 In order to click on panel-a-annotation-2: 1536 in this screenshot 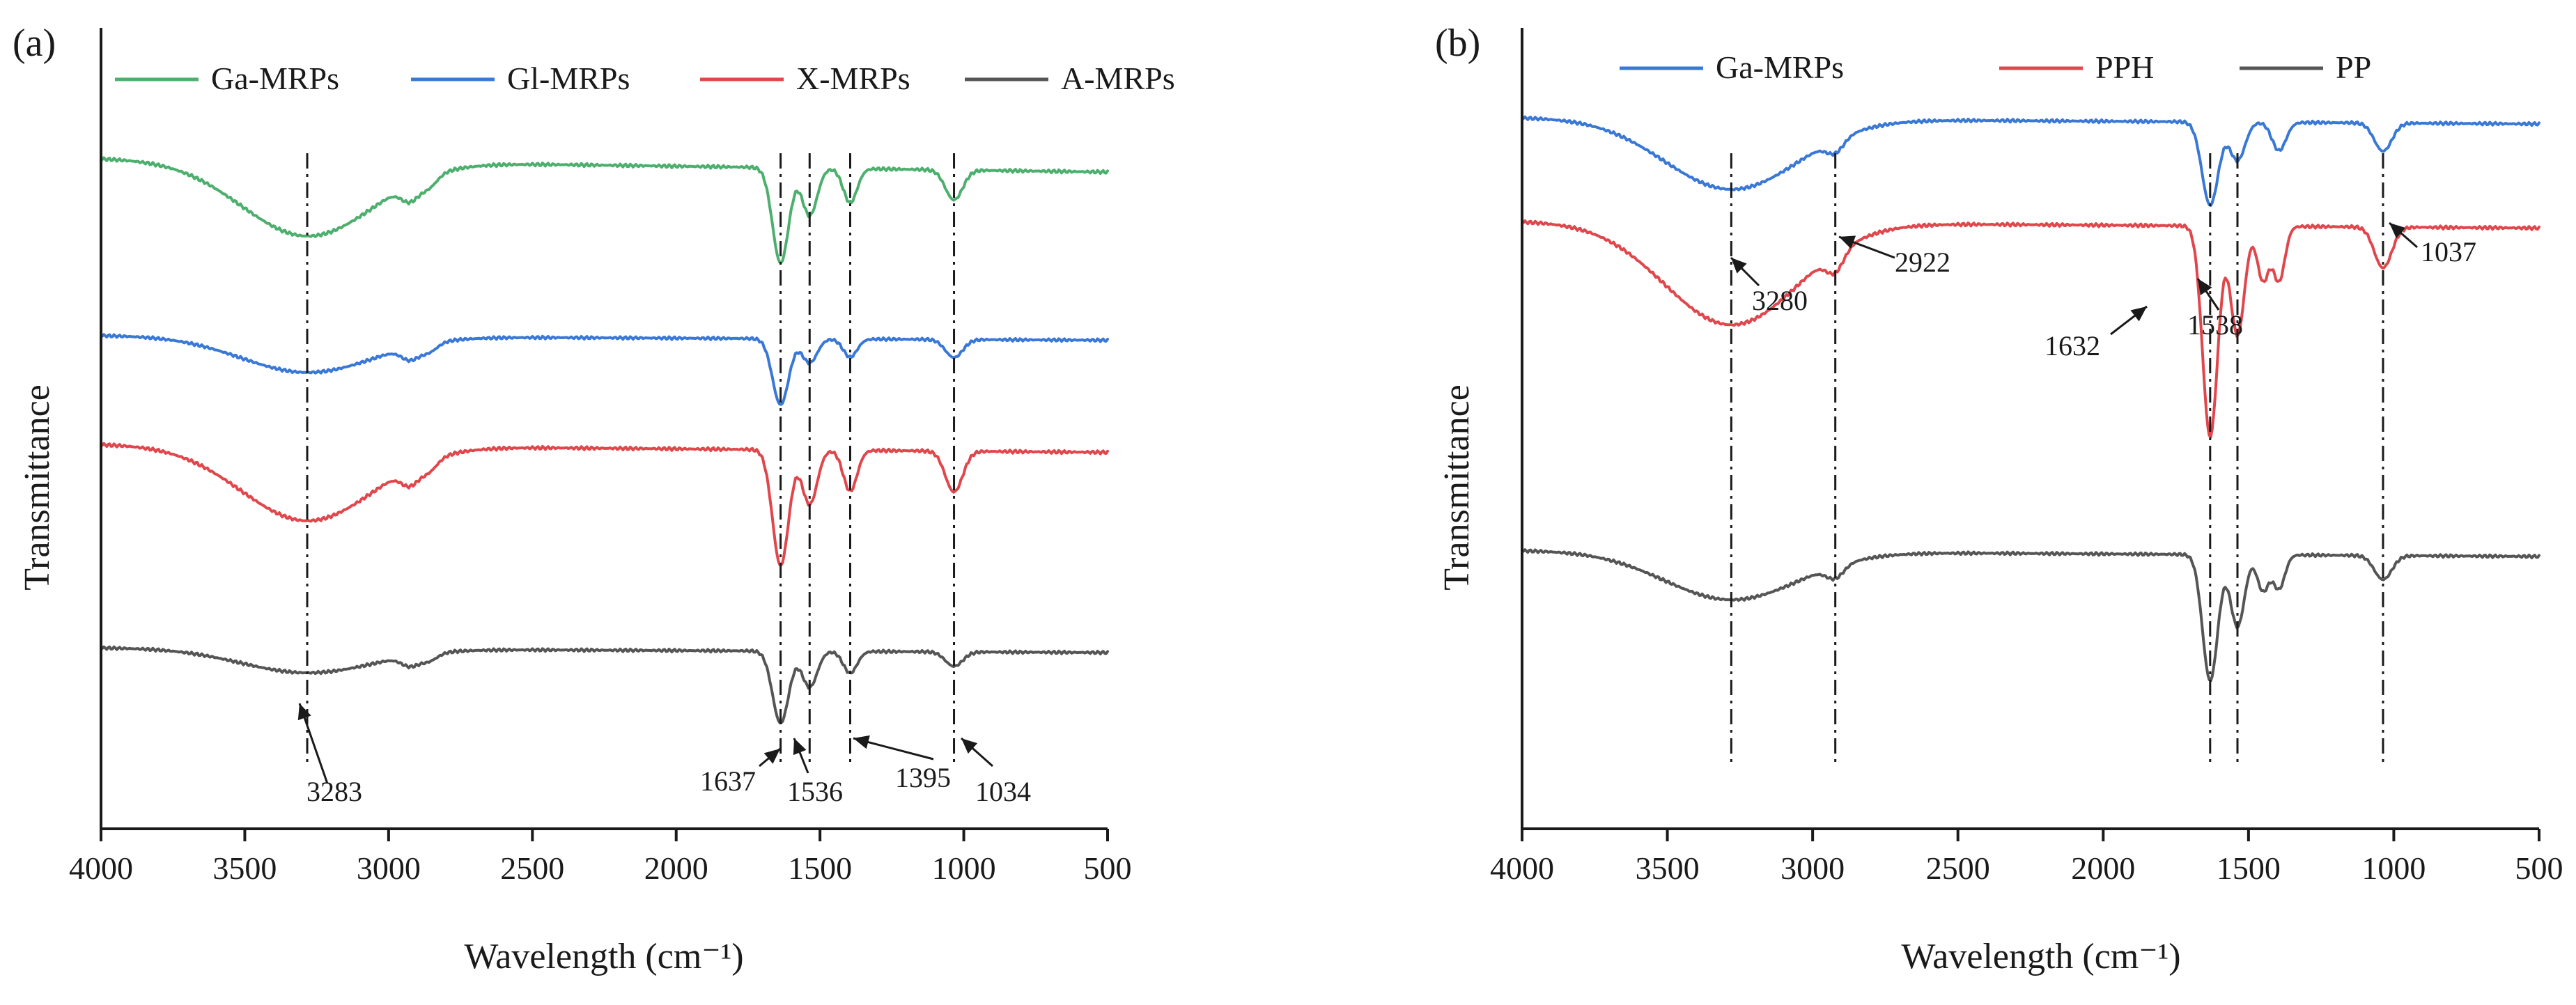, I will do `click(815, 791)`.